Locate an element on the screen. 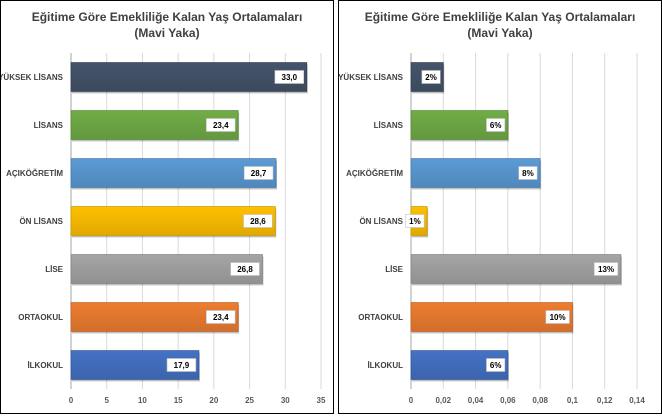 This screenshot has height=416, width=662. x-tick-label: 5 is located at coordinates (106, 400).